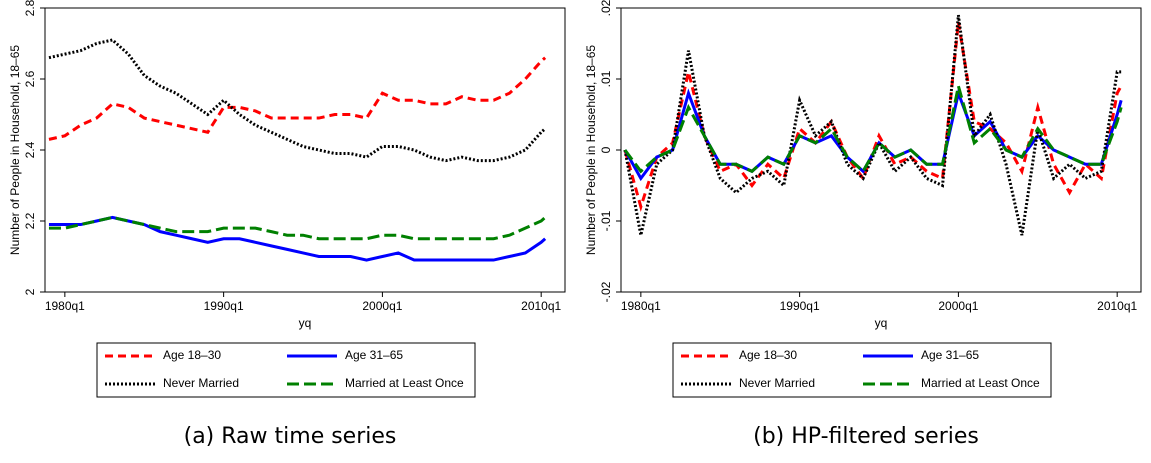  I want to click on caption: (a) Raw time series, so click(290, 436).